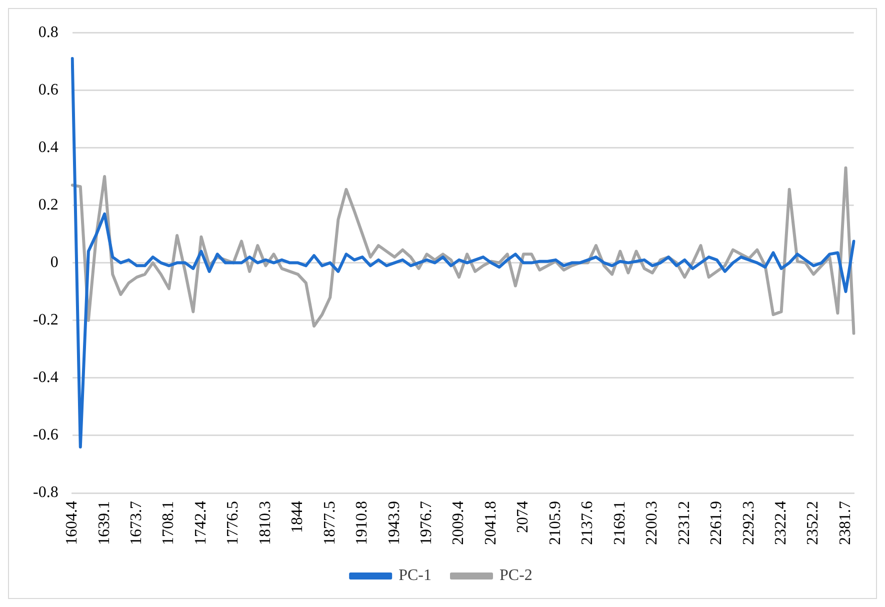 This screenshot has height=607, width=885. I want to click on x-tick-label: 1943.9, so click(394, 523).